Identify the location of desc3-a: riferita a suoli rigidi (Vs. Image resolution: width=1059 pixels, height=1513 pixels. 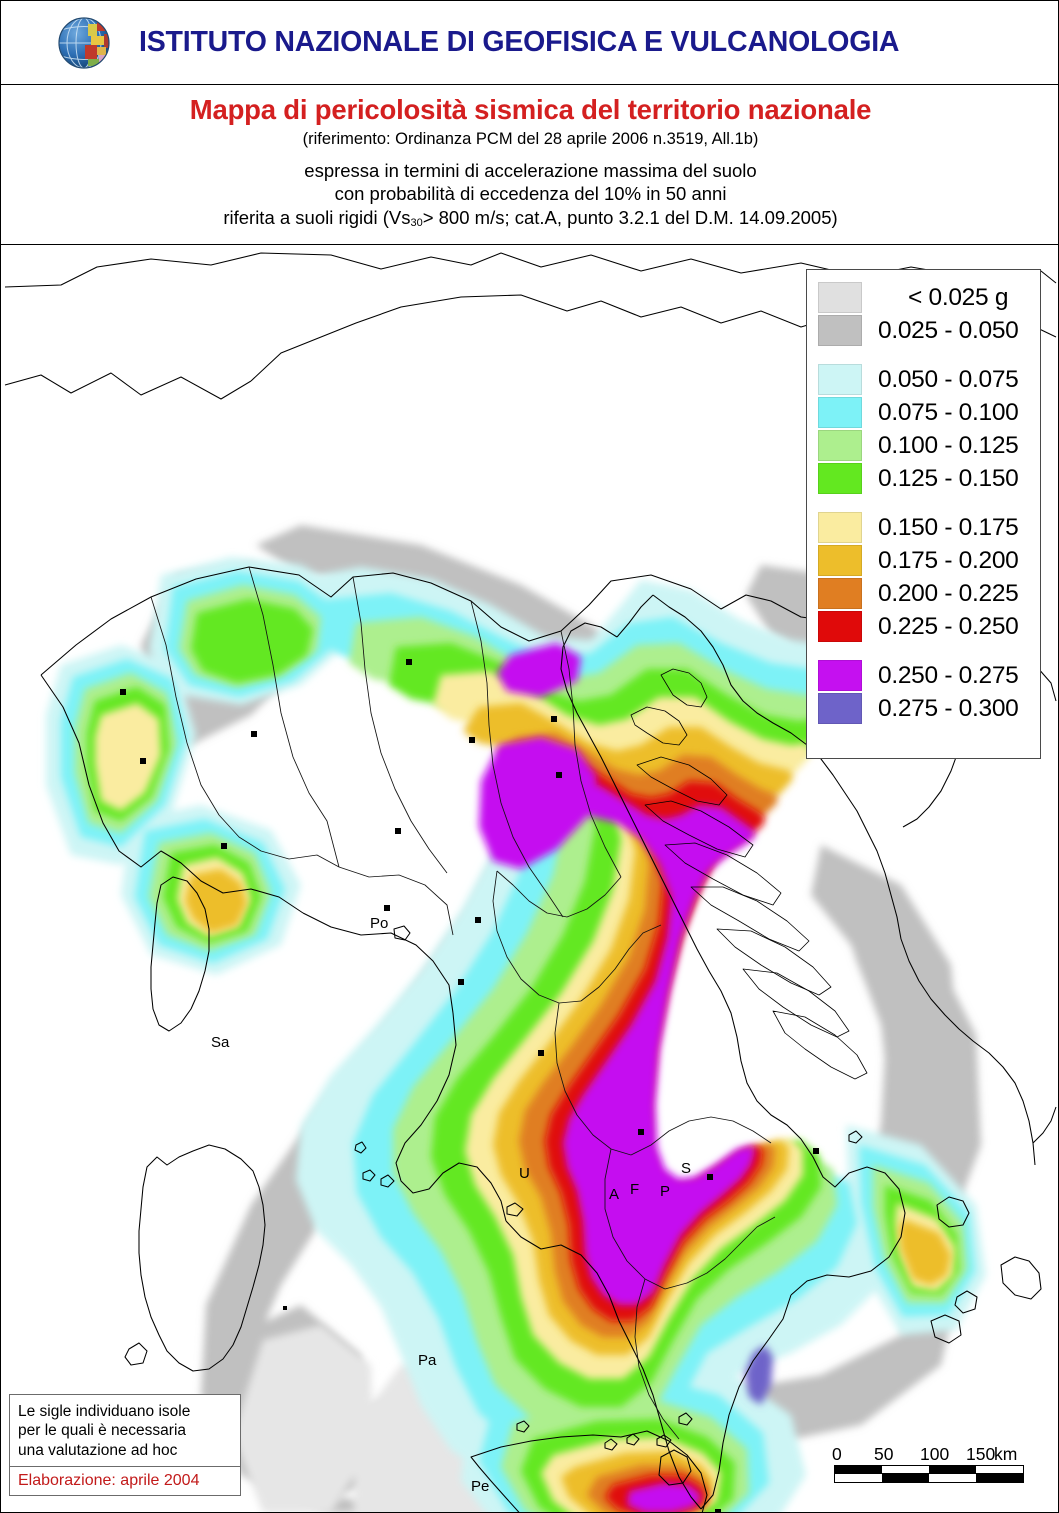
(317, 218).